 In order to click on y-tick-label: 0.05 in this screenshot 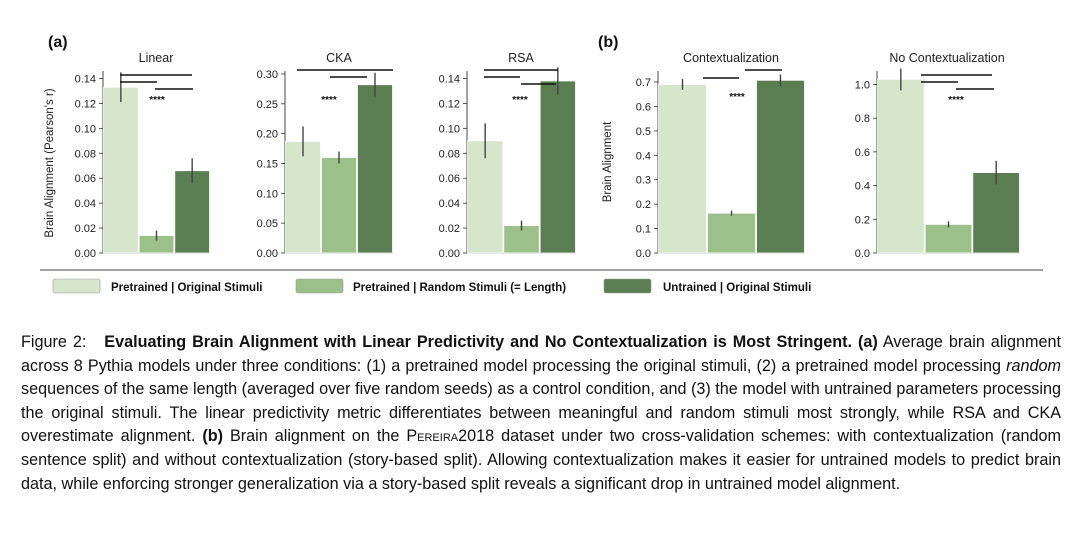, I will do `click(267, 224)`.